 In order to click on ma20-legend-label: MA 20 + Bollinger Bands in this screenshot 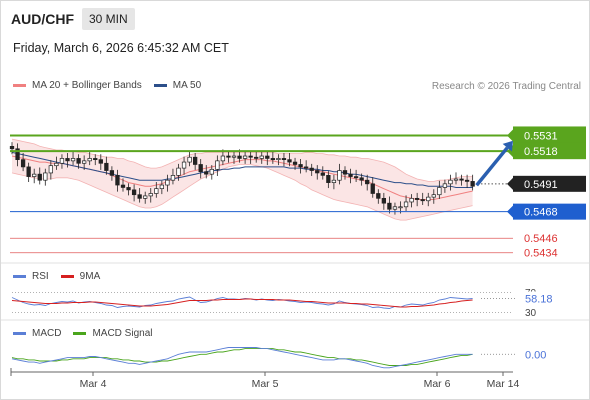, I will do `click(87, 85)`.